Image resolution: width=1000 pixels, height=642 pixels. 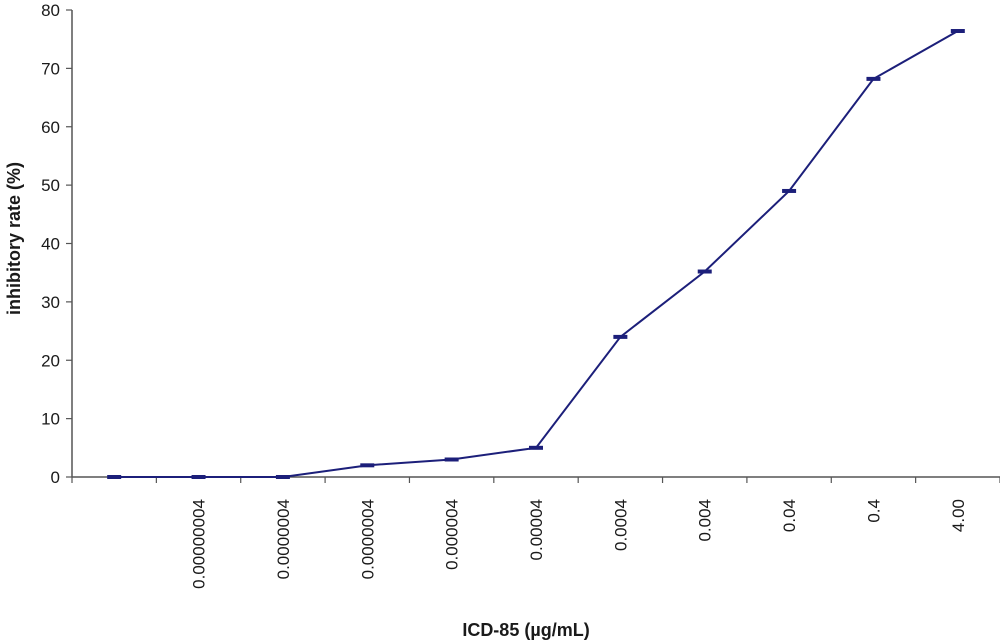 What do you see at coordinates (50, 244) in the screenshot?
I see `y-tick-label: 40` at bounding box center [50, 244].